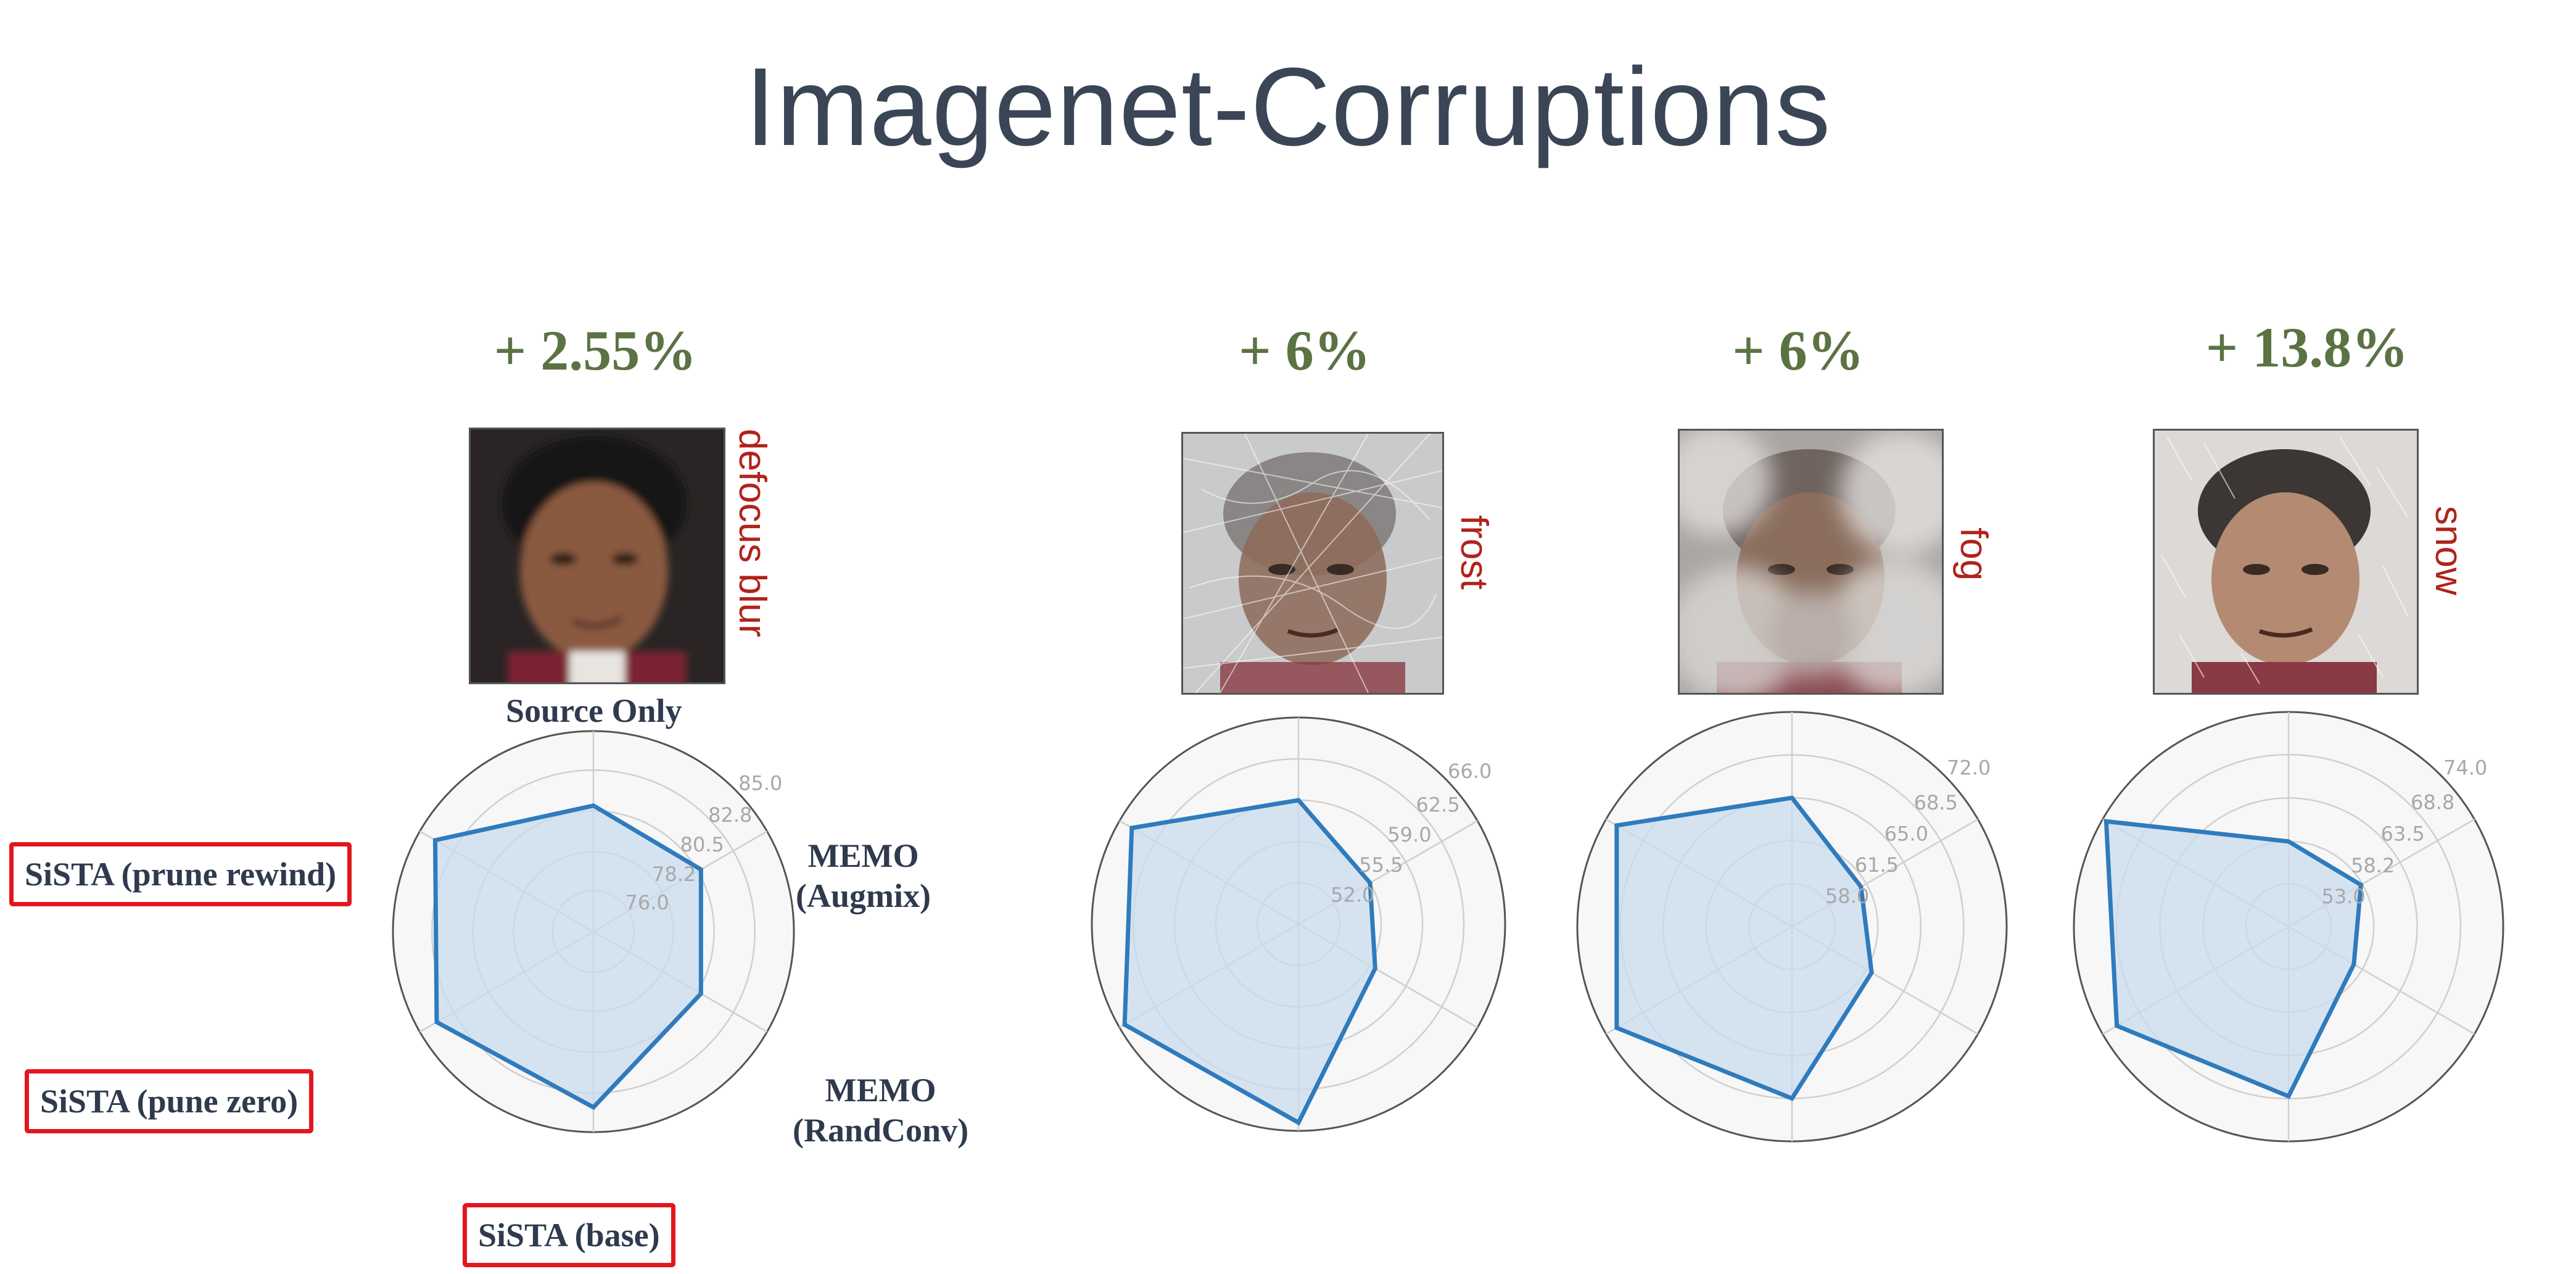 The image size is (2576, 1274). Describe the element at coordinates (2307, 348) in the screenshot. I see `gain-snow: + 13.8%` at that location.